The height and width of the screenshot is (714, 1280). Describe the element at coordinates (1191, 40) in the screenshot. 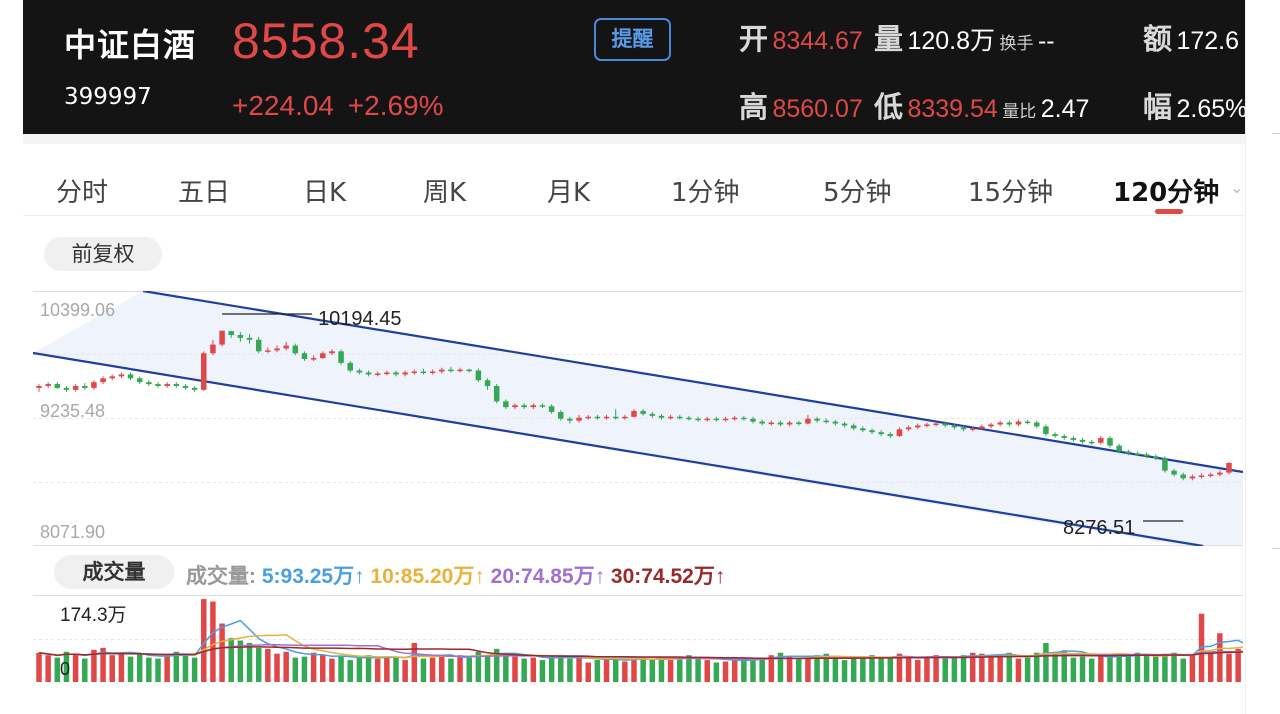

I see `stat-amount: 额 172.6` at that location.